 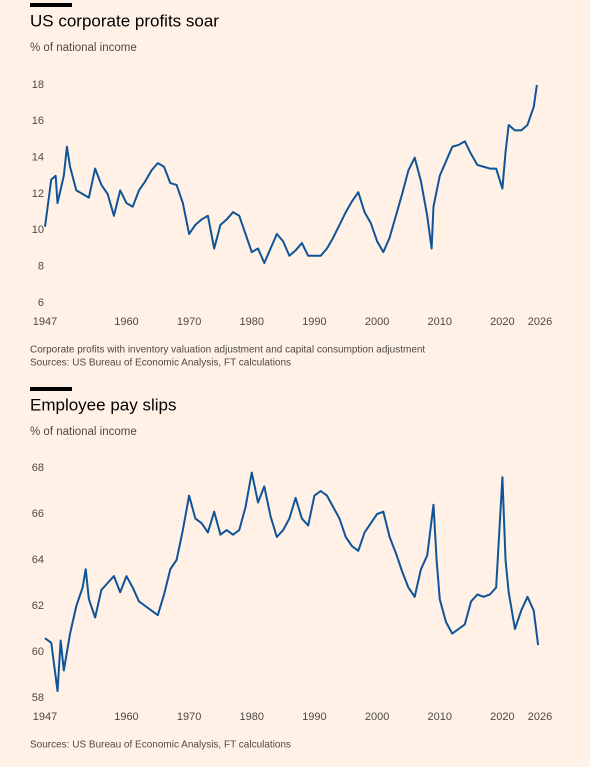 I want to click on y-tick-label: 68, so click(x=38, y=468).